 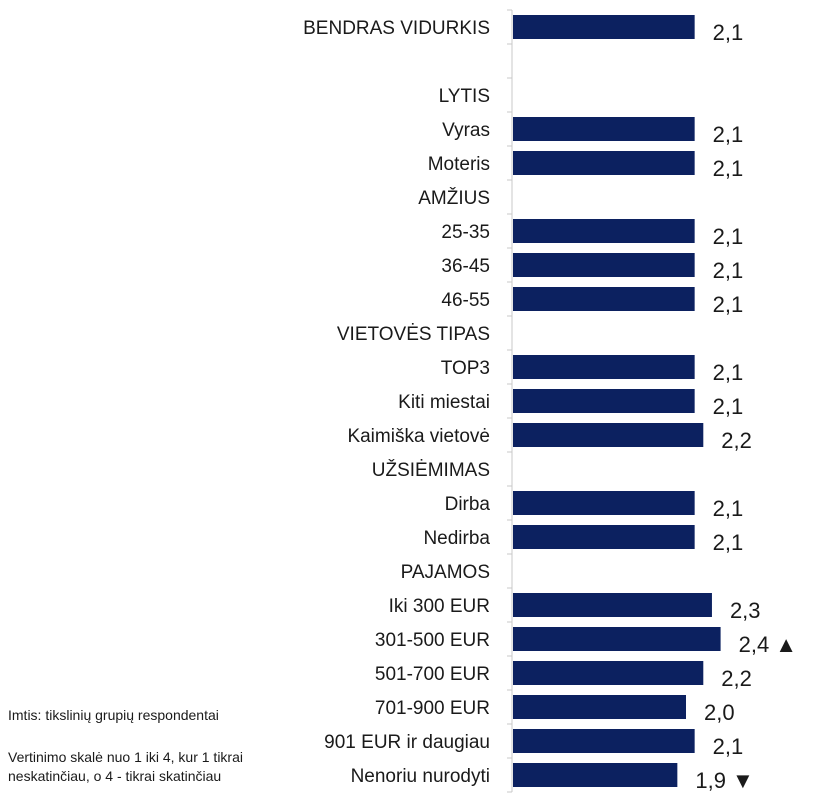 What do you see at coordinates (724, 780) in the screenshot?
I see `data-label: 1,9 ▼` at bounding box center [724, 780].